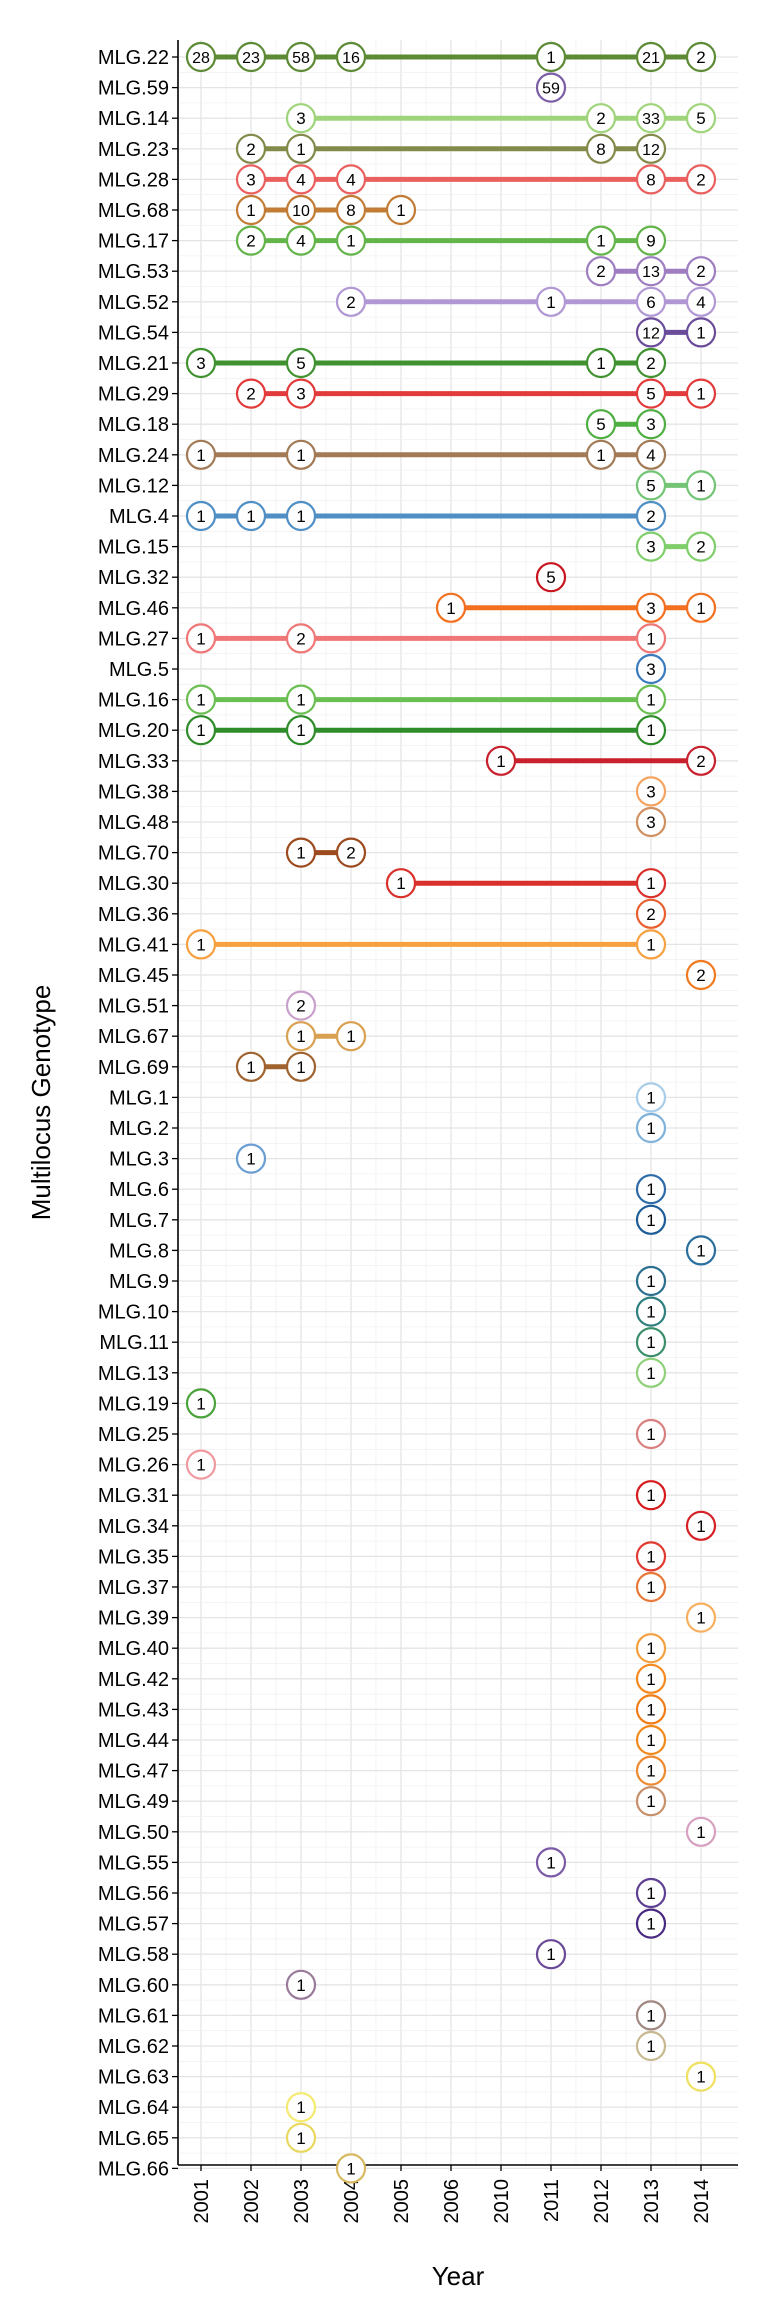 This screenshot has height=2304, width=768. I want to click on y-tick-label: MLG.41, so click(133, 945).